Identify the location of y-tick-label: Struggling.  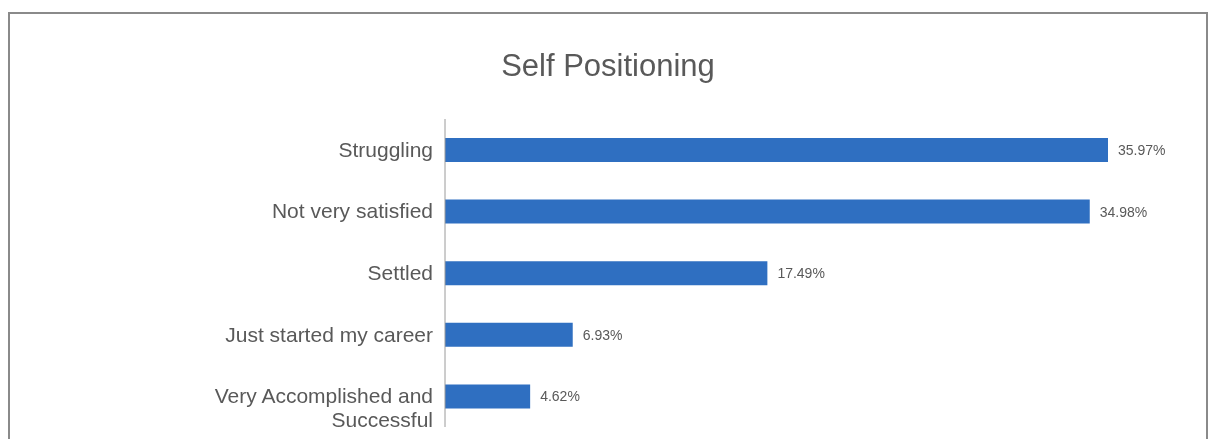
(385, 149).